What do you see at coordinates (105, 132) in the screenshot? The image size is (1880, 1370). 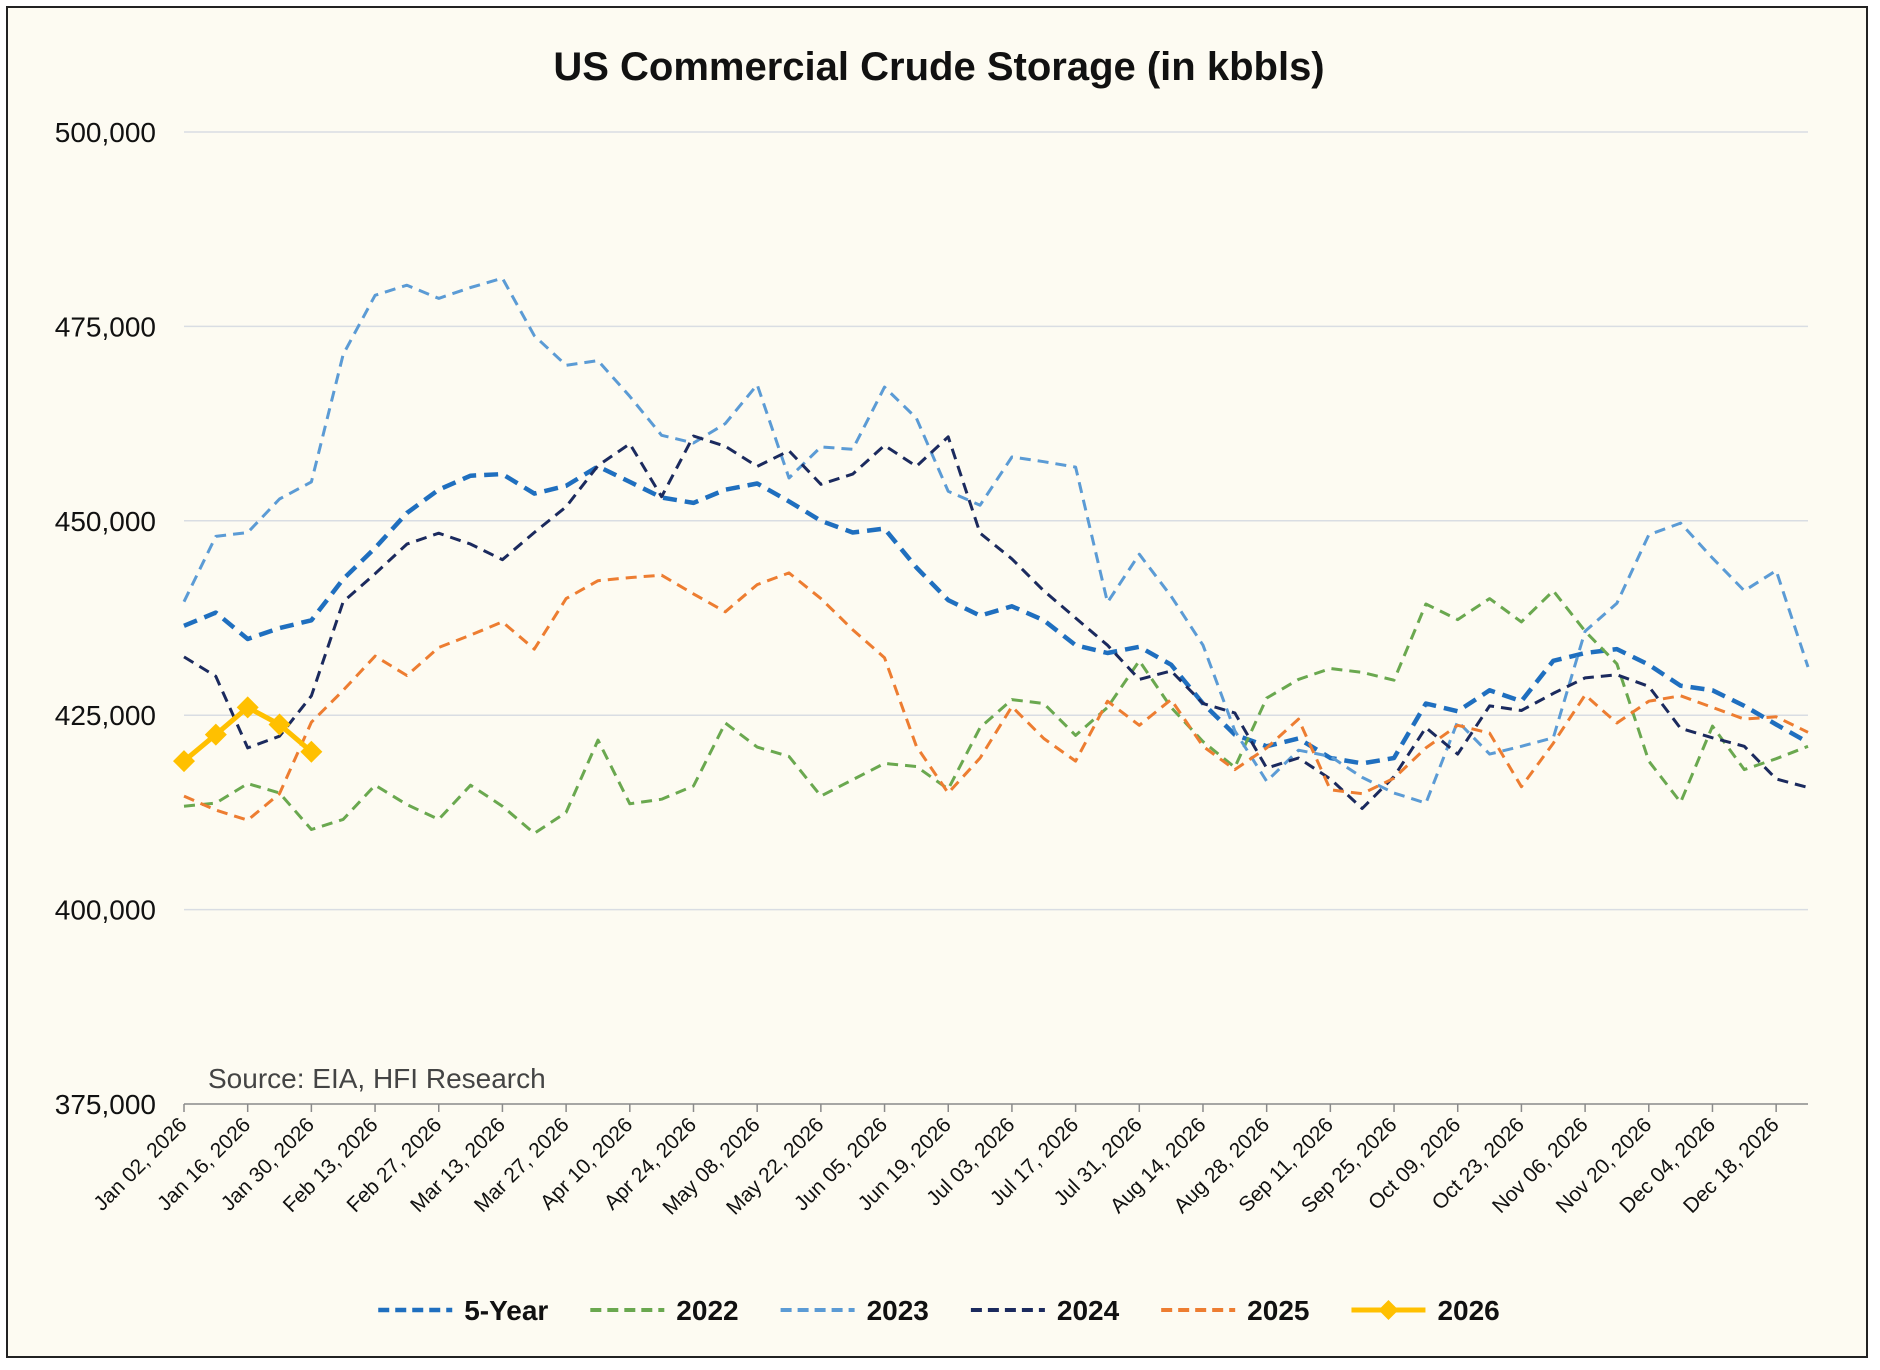 I see `y-tick-label-500000: 500,000` at bounding box center [105, 132].